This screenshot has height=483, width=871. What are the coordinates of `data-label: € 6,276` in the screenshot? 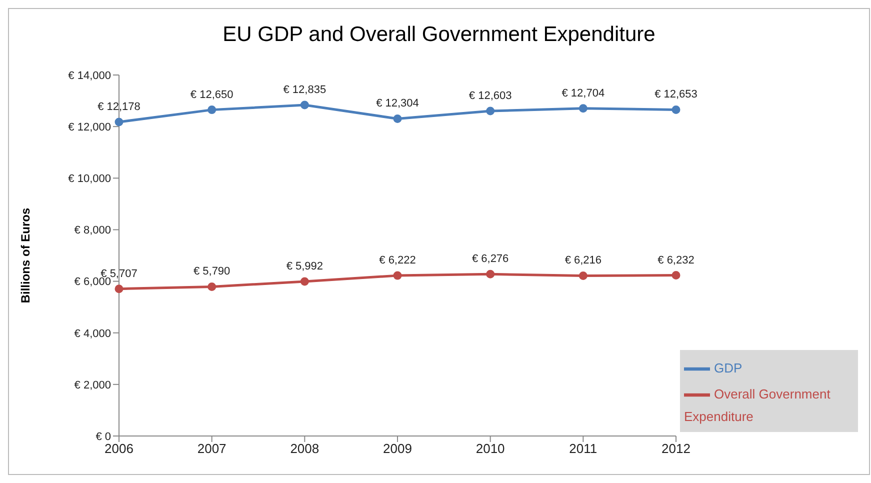 It's located at (490, 259).